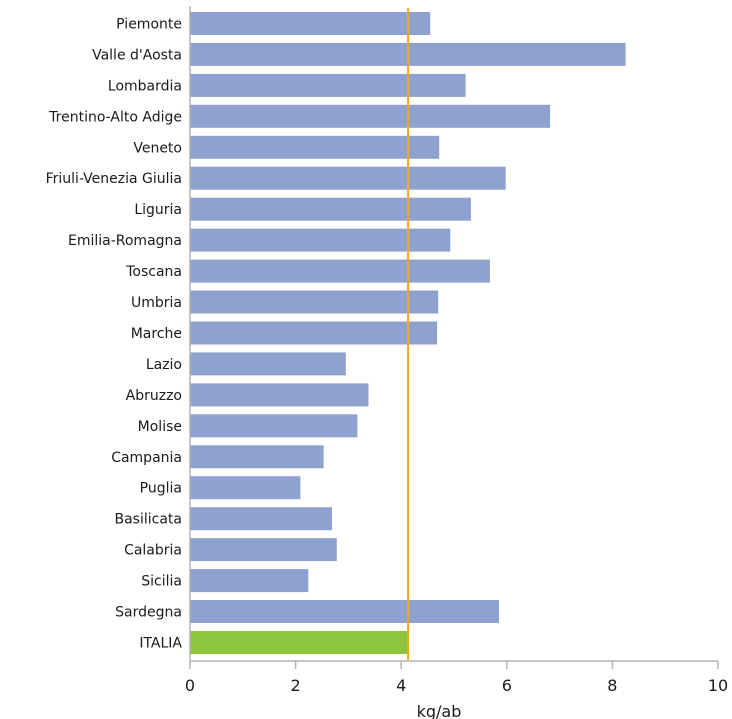 The image size is (732, 719). I want to click on bar-marche, so click(314, 333).